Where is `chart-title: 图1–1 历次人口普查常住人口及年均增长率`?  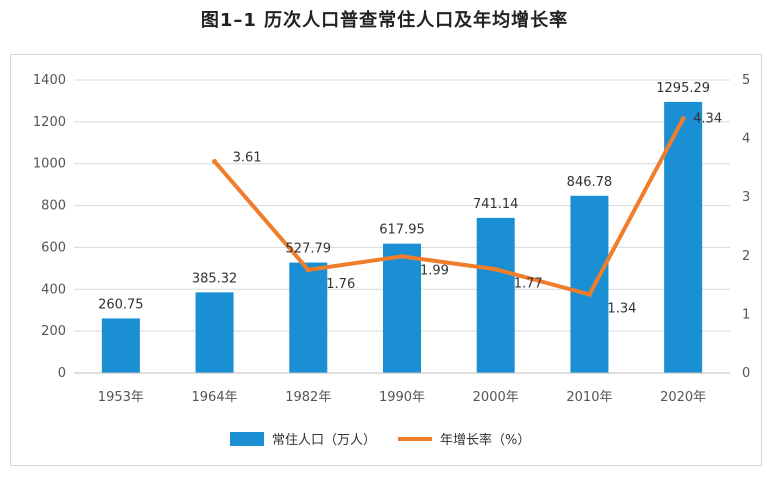
chart-title: 图1–1 历次人口普查常住人口及年均增长率 is located at coordinates (384, 20).